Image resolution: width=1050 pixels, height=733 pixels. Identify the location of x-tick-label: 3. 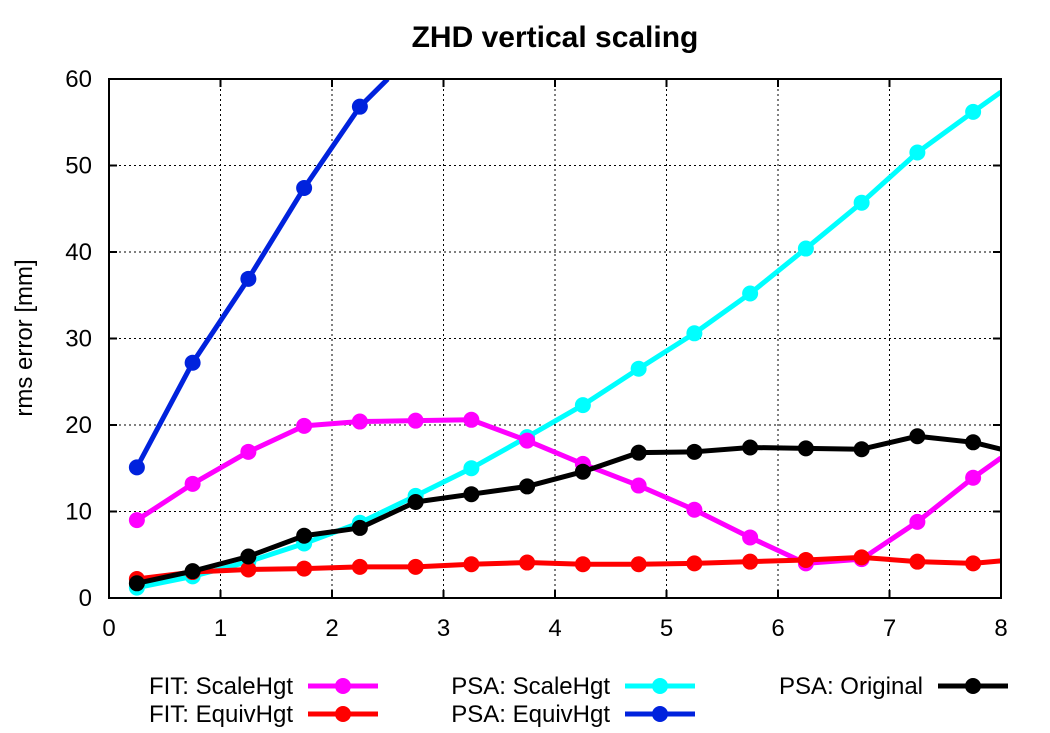
(443, 628).